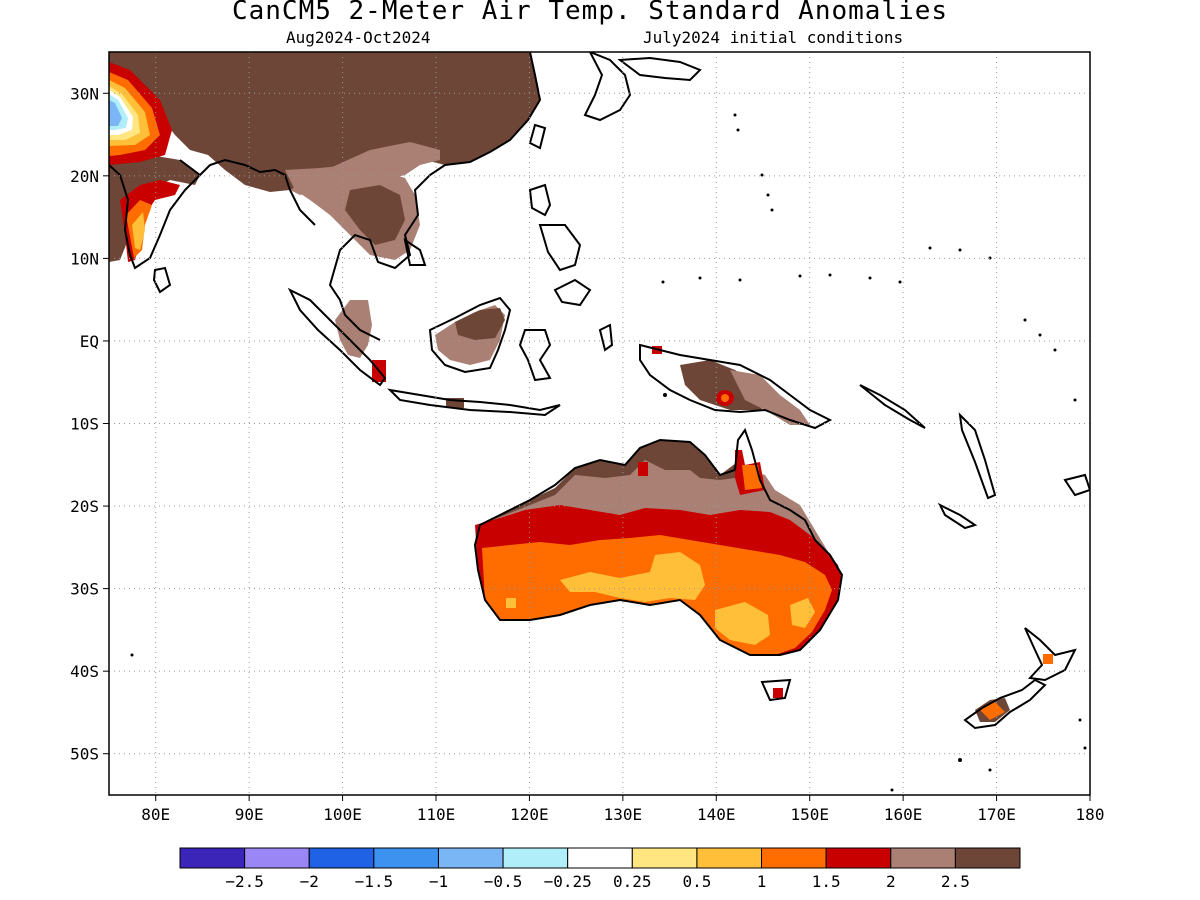 The height and width of the screenshot is (900, 1200). Describe the element at coordinates (84, 424) in the screenshot. I see `lat-tick-label: 10S` at that location.